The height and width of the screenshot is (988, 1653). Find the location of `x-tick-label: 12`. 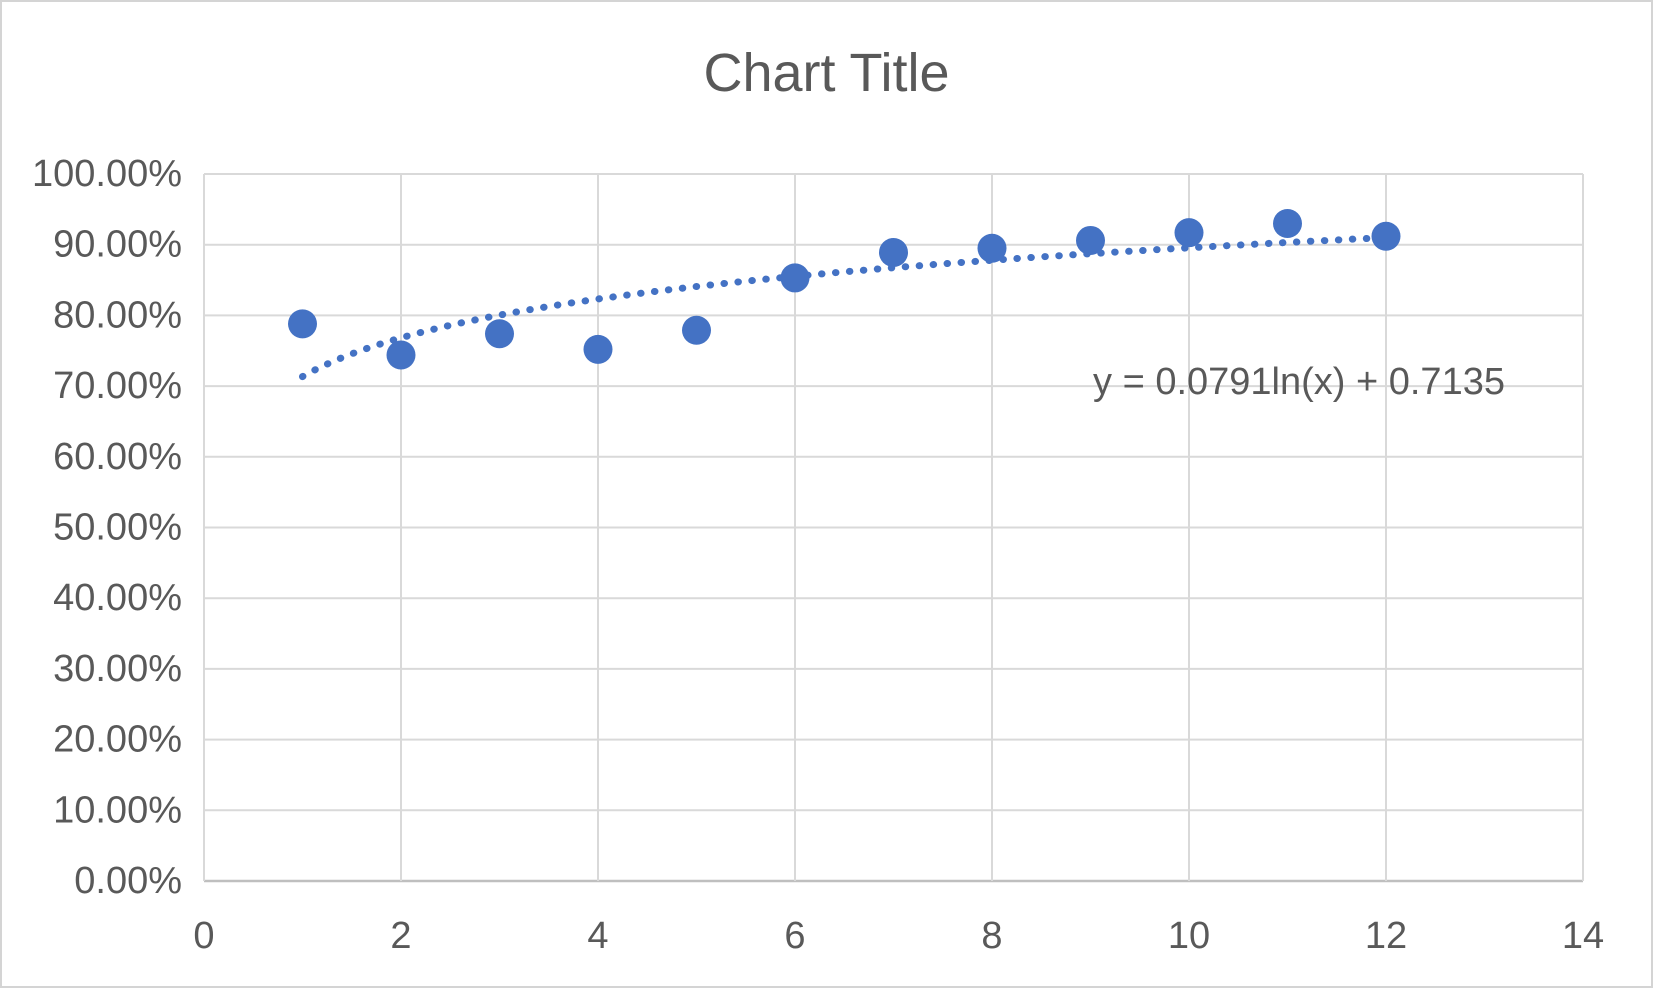

x-tick-label: 12 is located at coordinates (1386, 936).